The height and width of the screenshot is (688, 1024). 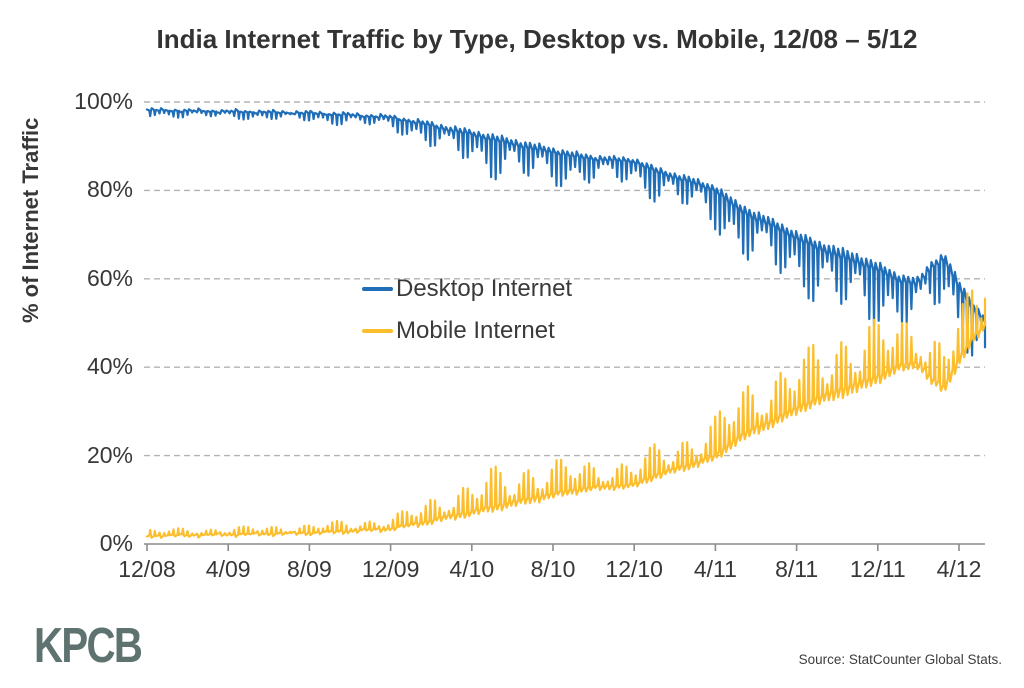 What do you see at coordinates (103, 101) in the screenshot?
I see `y-tick-label-100: 100%` at bounding box center [103, 101].